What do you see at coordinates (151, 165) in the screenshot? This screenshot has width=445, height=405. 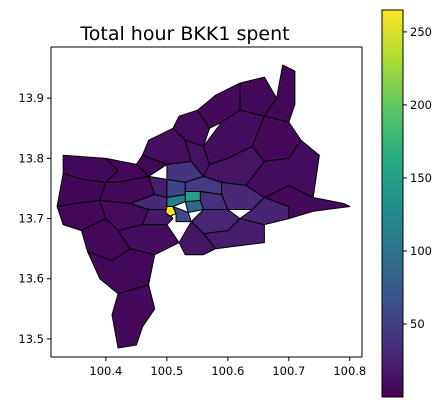 I see `region-north-west-top` at bounding box center [151, 165].